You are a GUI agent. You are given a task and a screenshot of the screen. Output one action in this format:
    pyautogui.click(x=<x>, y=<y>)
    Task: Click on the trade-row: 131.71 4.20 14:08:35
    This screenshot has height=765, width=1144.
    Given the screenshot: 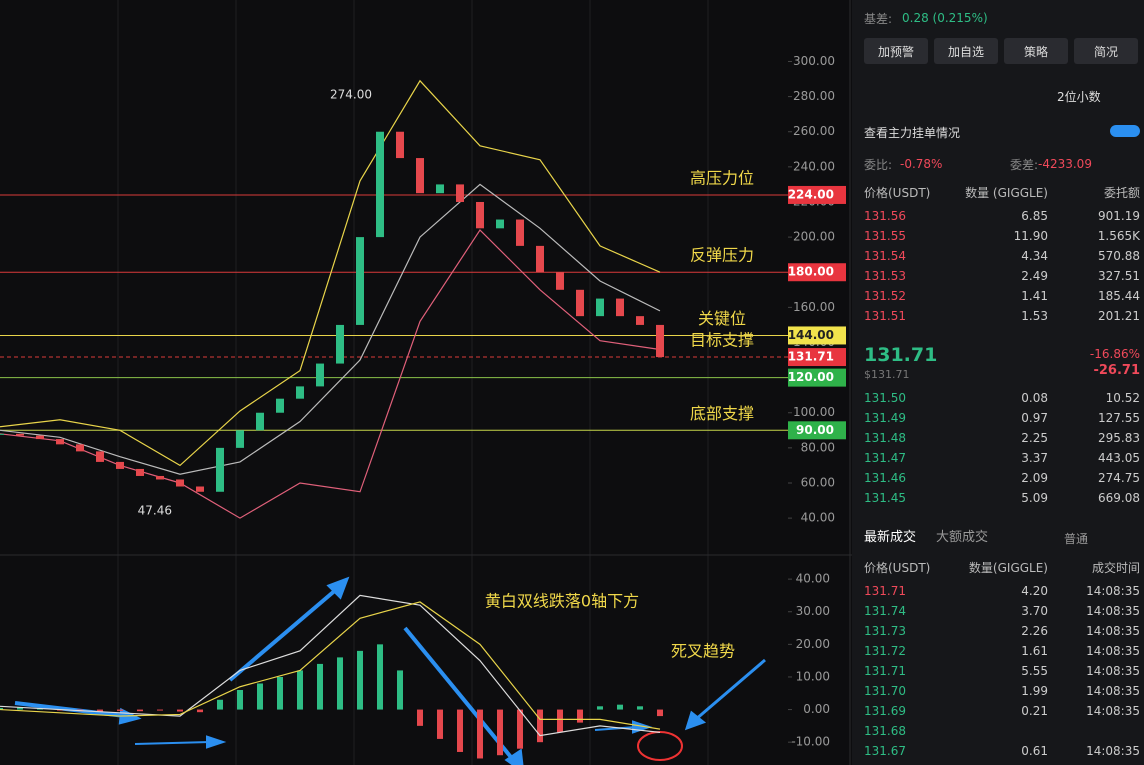 What is the action you would take?
    pyautogui.click(x=1002, y=591)
    